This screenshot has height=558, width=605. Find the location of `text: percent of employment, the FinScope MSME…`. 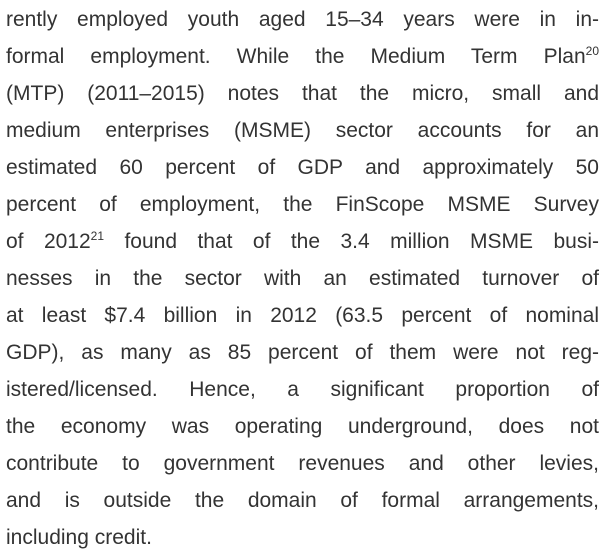

text: percent of employment, the FinScope MSME… is located at coordinates (302, 204).